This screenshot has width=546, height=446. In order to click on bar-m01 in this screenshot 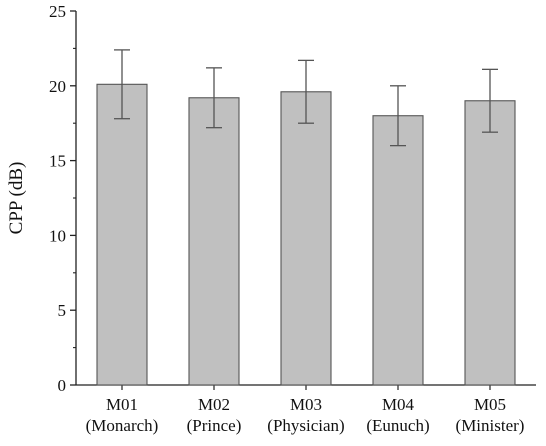, I will do `click(122, 234)`.